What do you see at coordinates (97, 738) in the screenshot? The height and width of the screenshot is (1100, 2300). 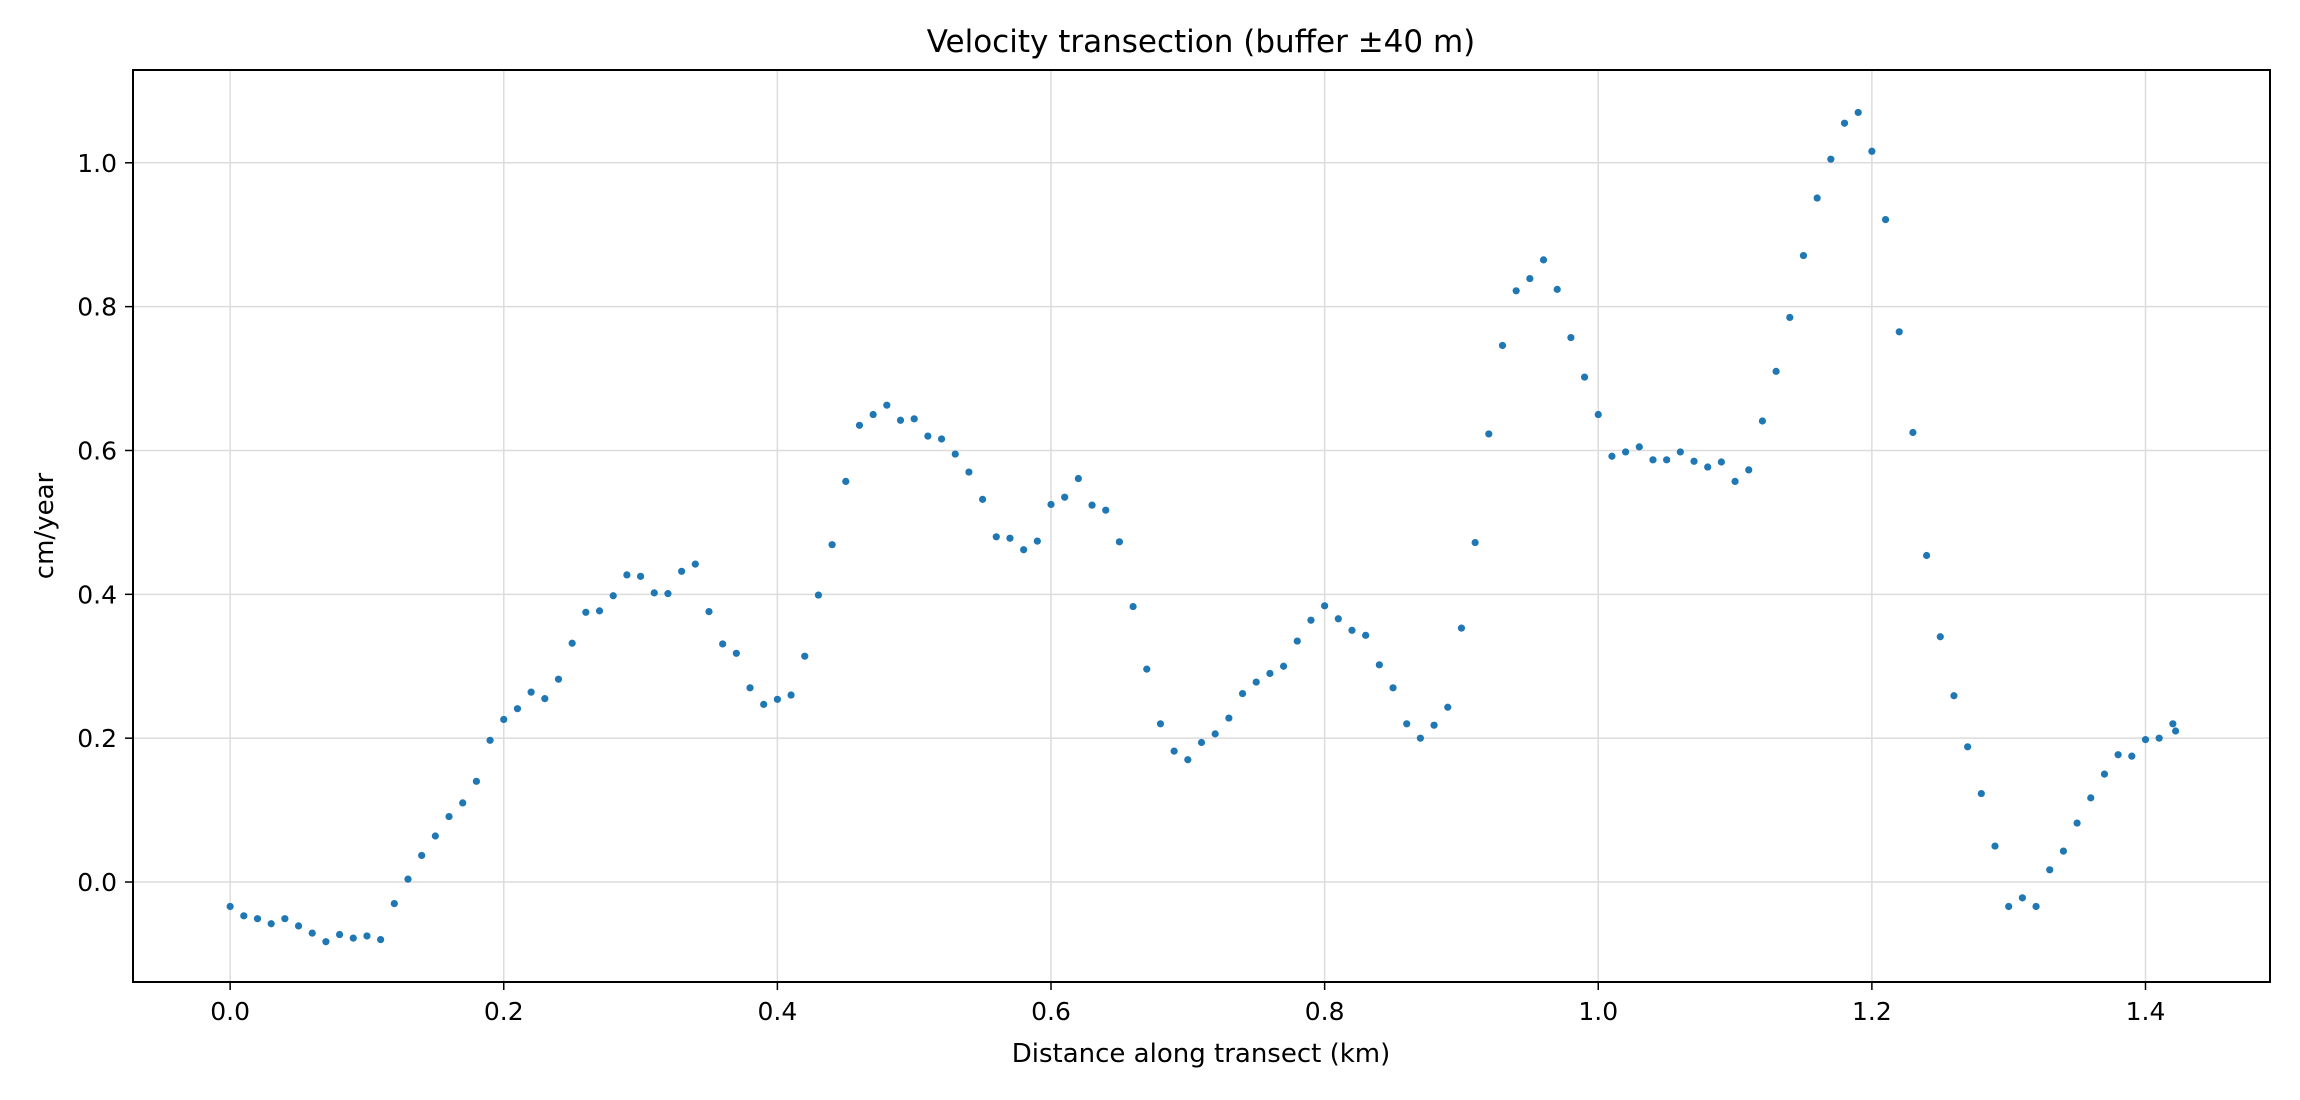 I see `y-tick-label: 0.2` at bounding box center [97, 738].